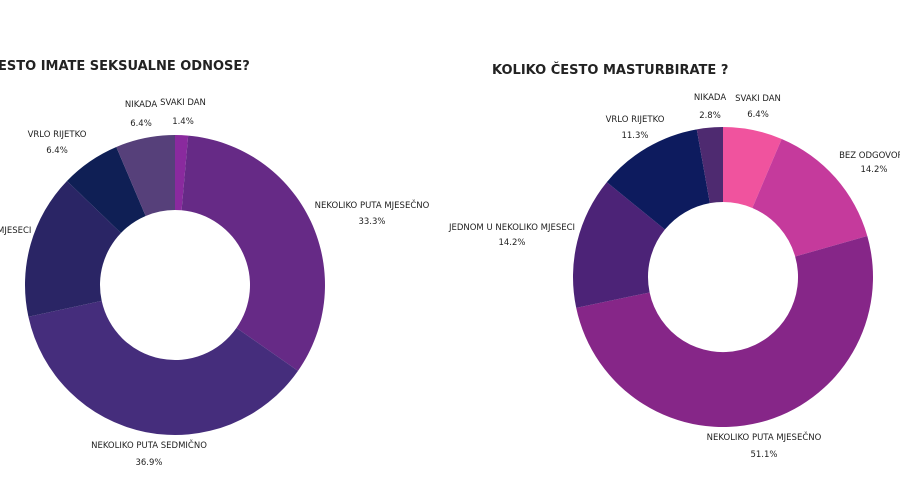 The height and width of the screenshot is (495, 900). I want to click on slice-value-jednom: 14.2%, so click(511, 243).